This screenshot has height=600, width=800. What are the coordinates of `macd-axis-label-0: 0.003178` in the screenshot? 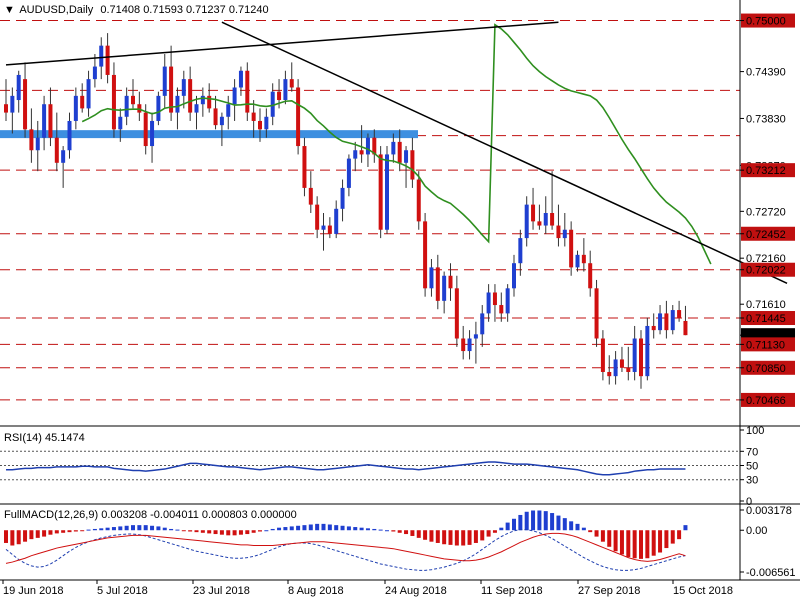 It's located at (769, 511).